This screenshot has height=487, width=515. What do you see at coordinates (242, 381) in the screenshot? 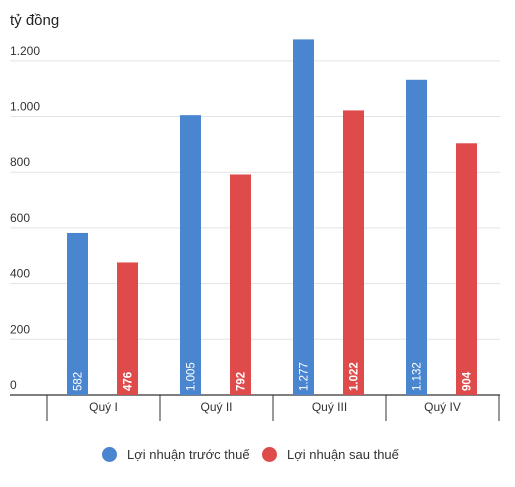
I see `data-label: 792` at bounding box center [242, 381].